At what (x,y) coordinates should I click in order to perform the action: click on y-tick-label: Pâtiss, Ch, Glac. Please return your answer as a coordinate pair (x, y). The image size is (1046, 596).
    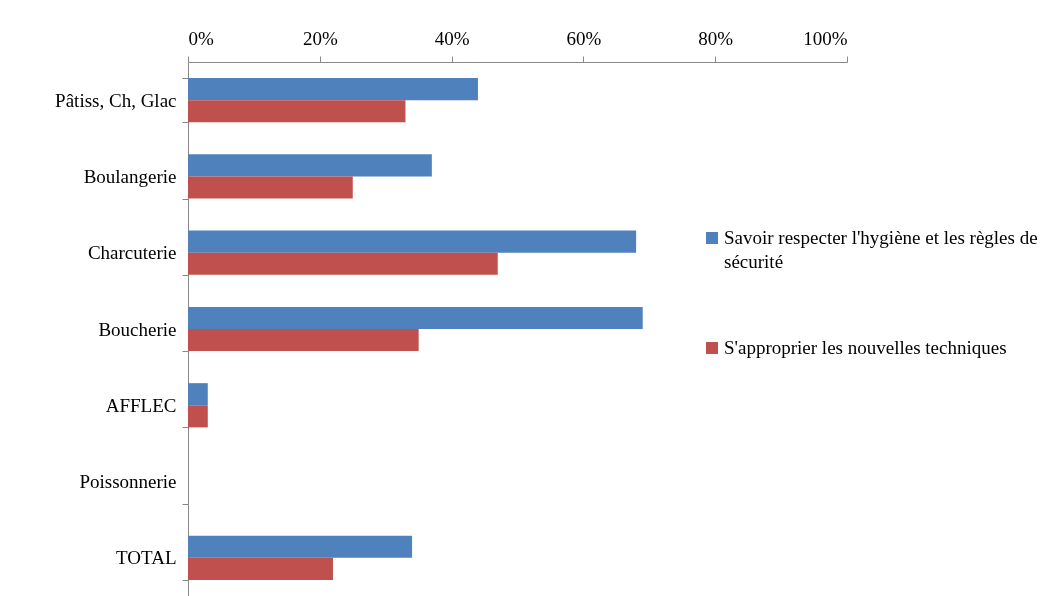
    Looking at the image, I should click on (116, 100).